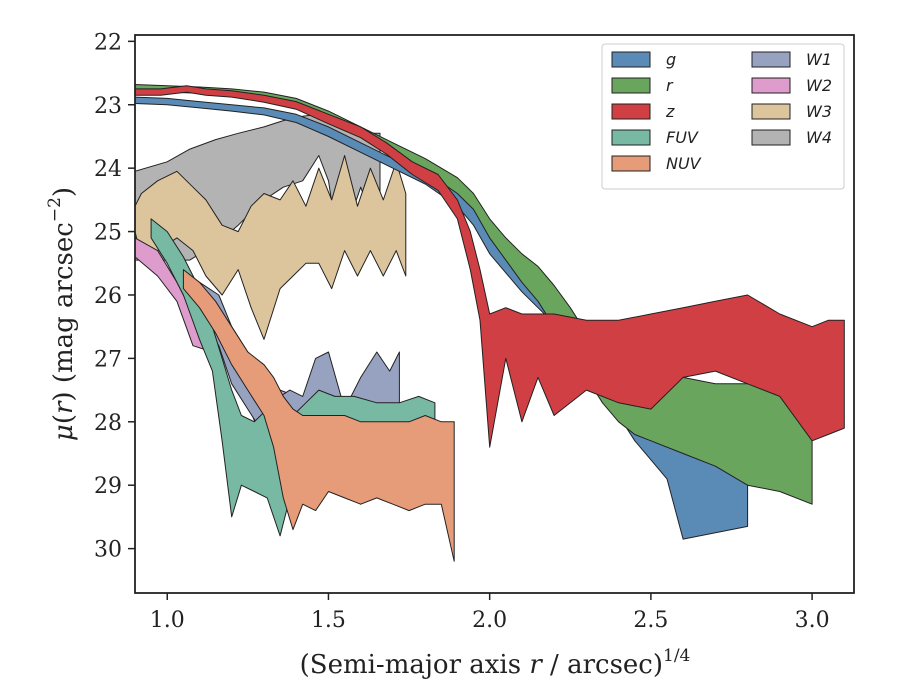  I want to click on legend-label-w3: W3, so click(819, 111).